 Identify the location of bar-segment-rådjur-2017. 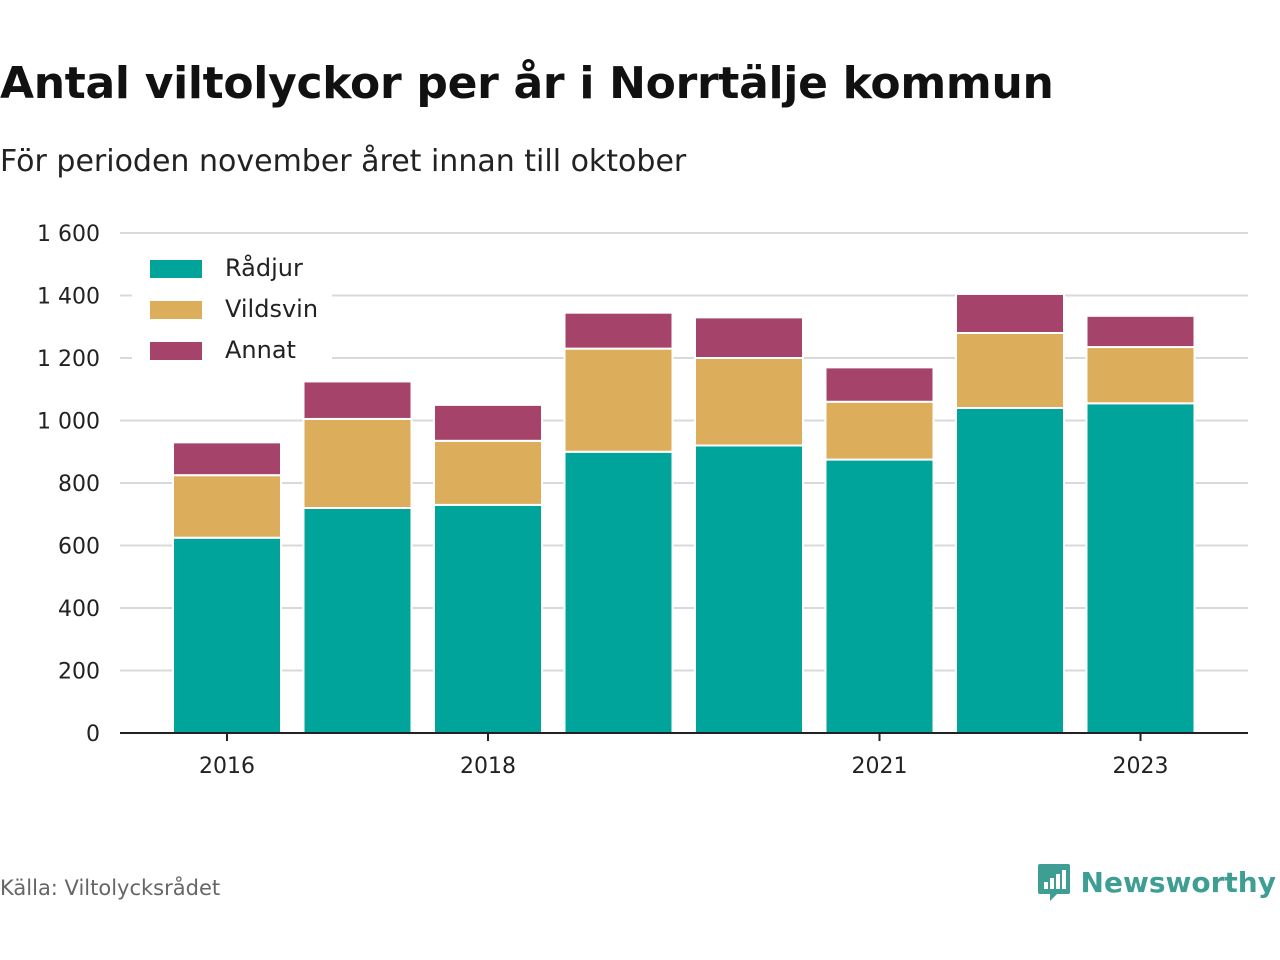
(357, 620).